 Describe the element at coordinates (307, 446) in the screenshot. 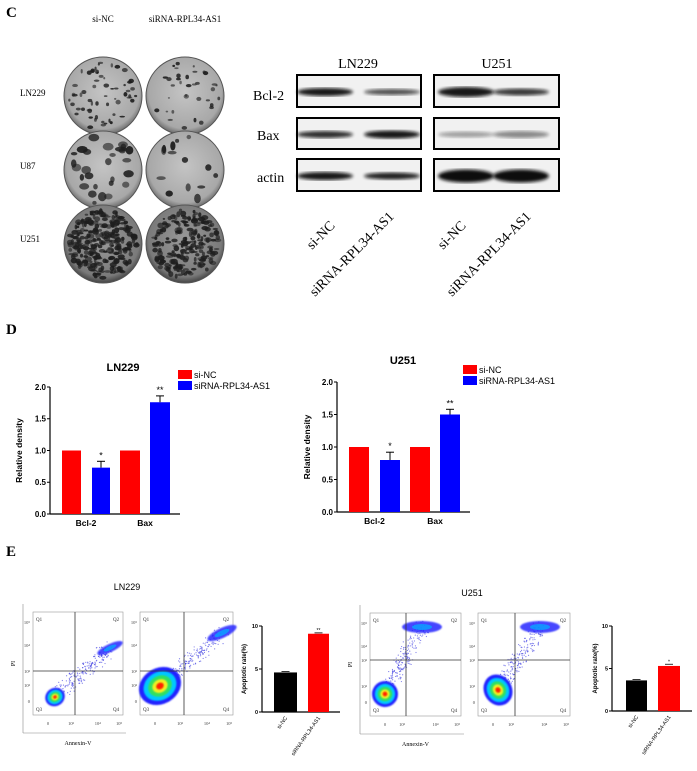

I see `y-axis-label: Relative density` at that location.